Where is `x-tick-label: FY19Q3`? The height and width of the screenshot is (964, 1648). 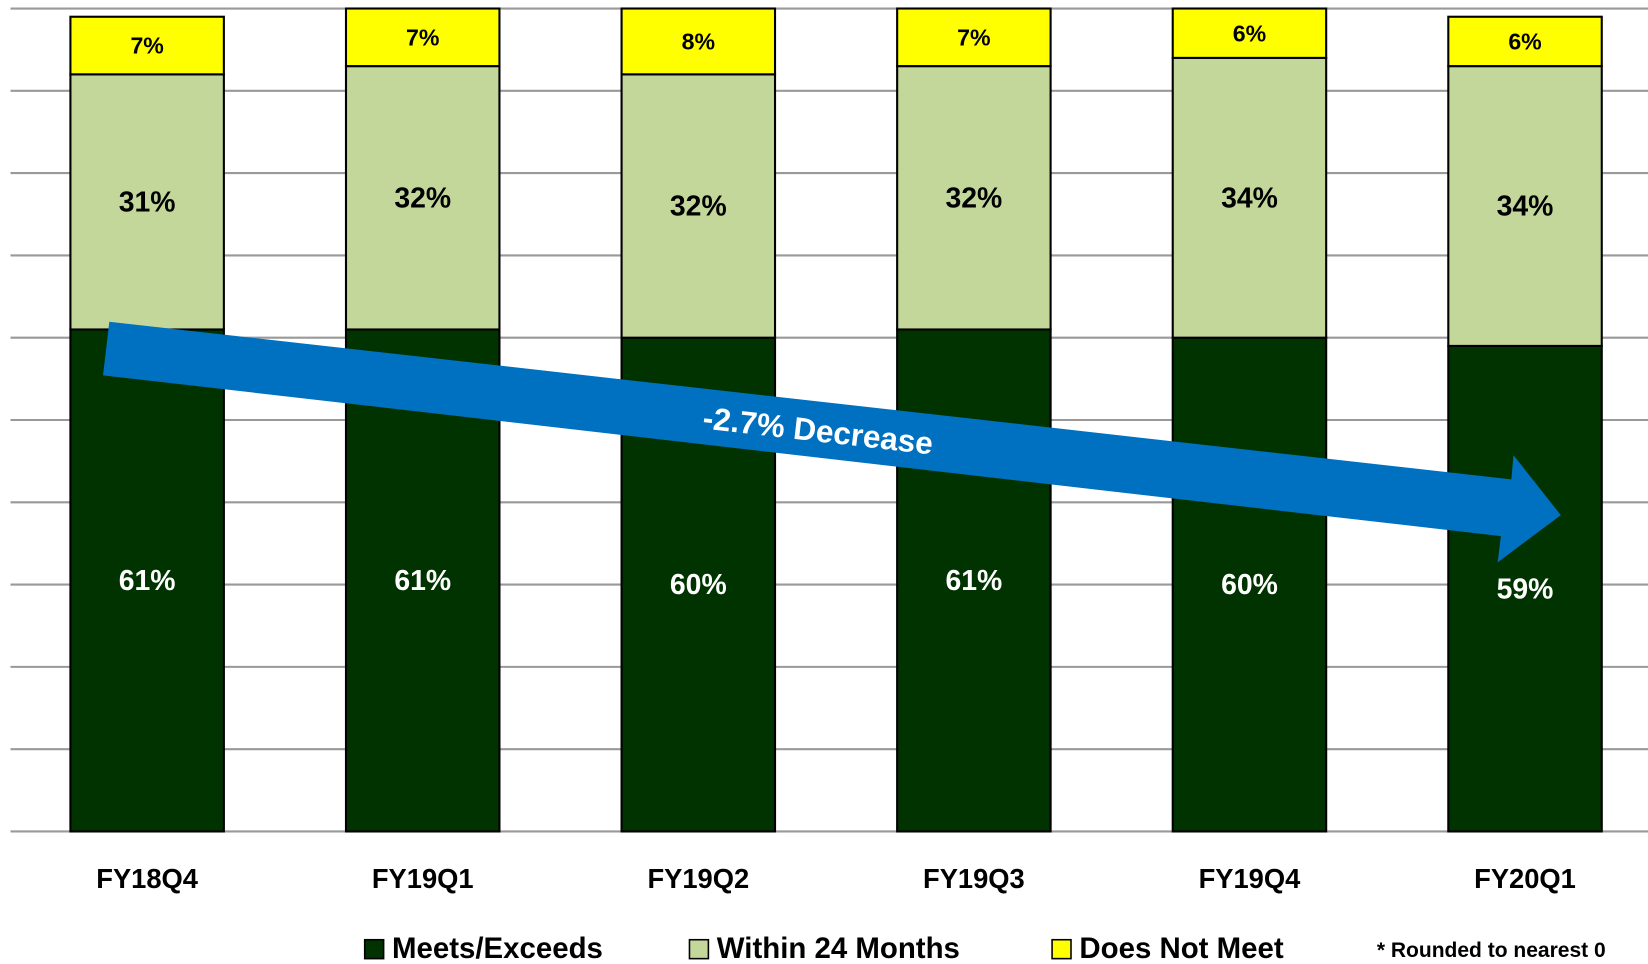 x-tick-label: FY19Q3 is located at coordinates (974, 878).